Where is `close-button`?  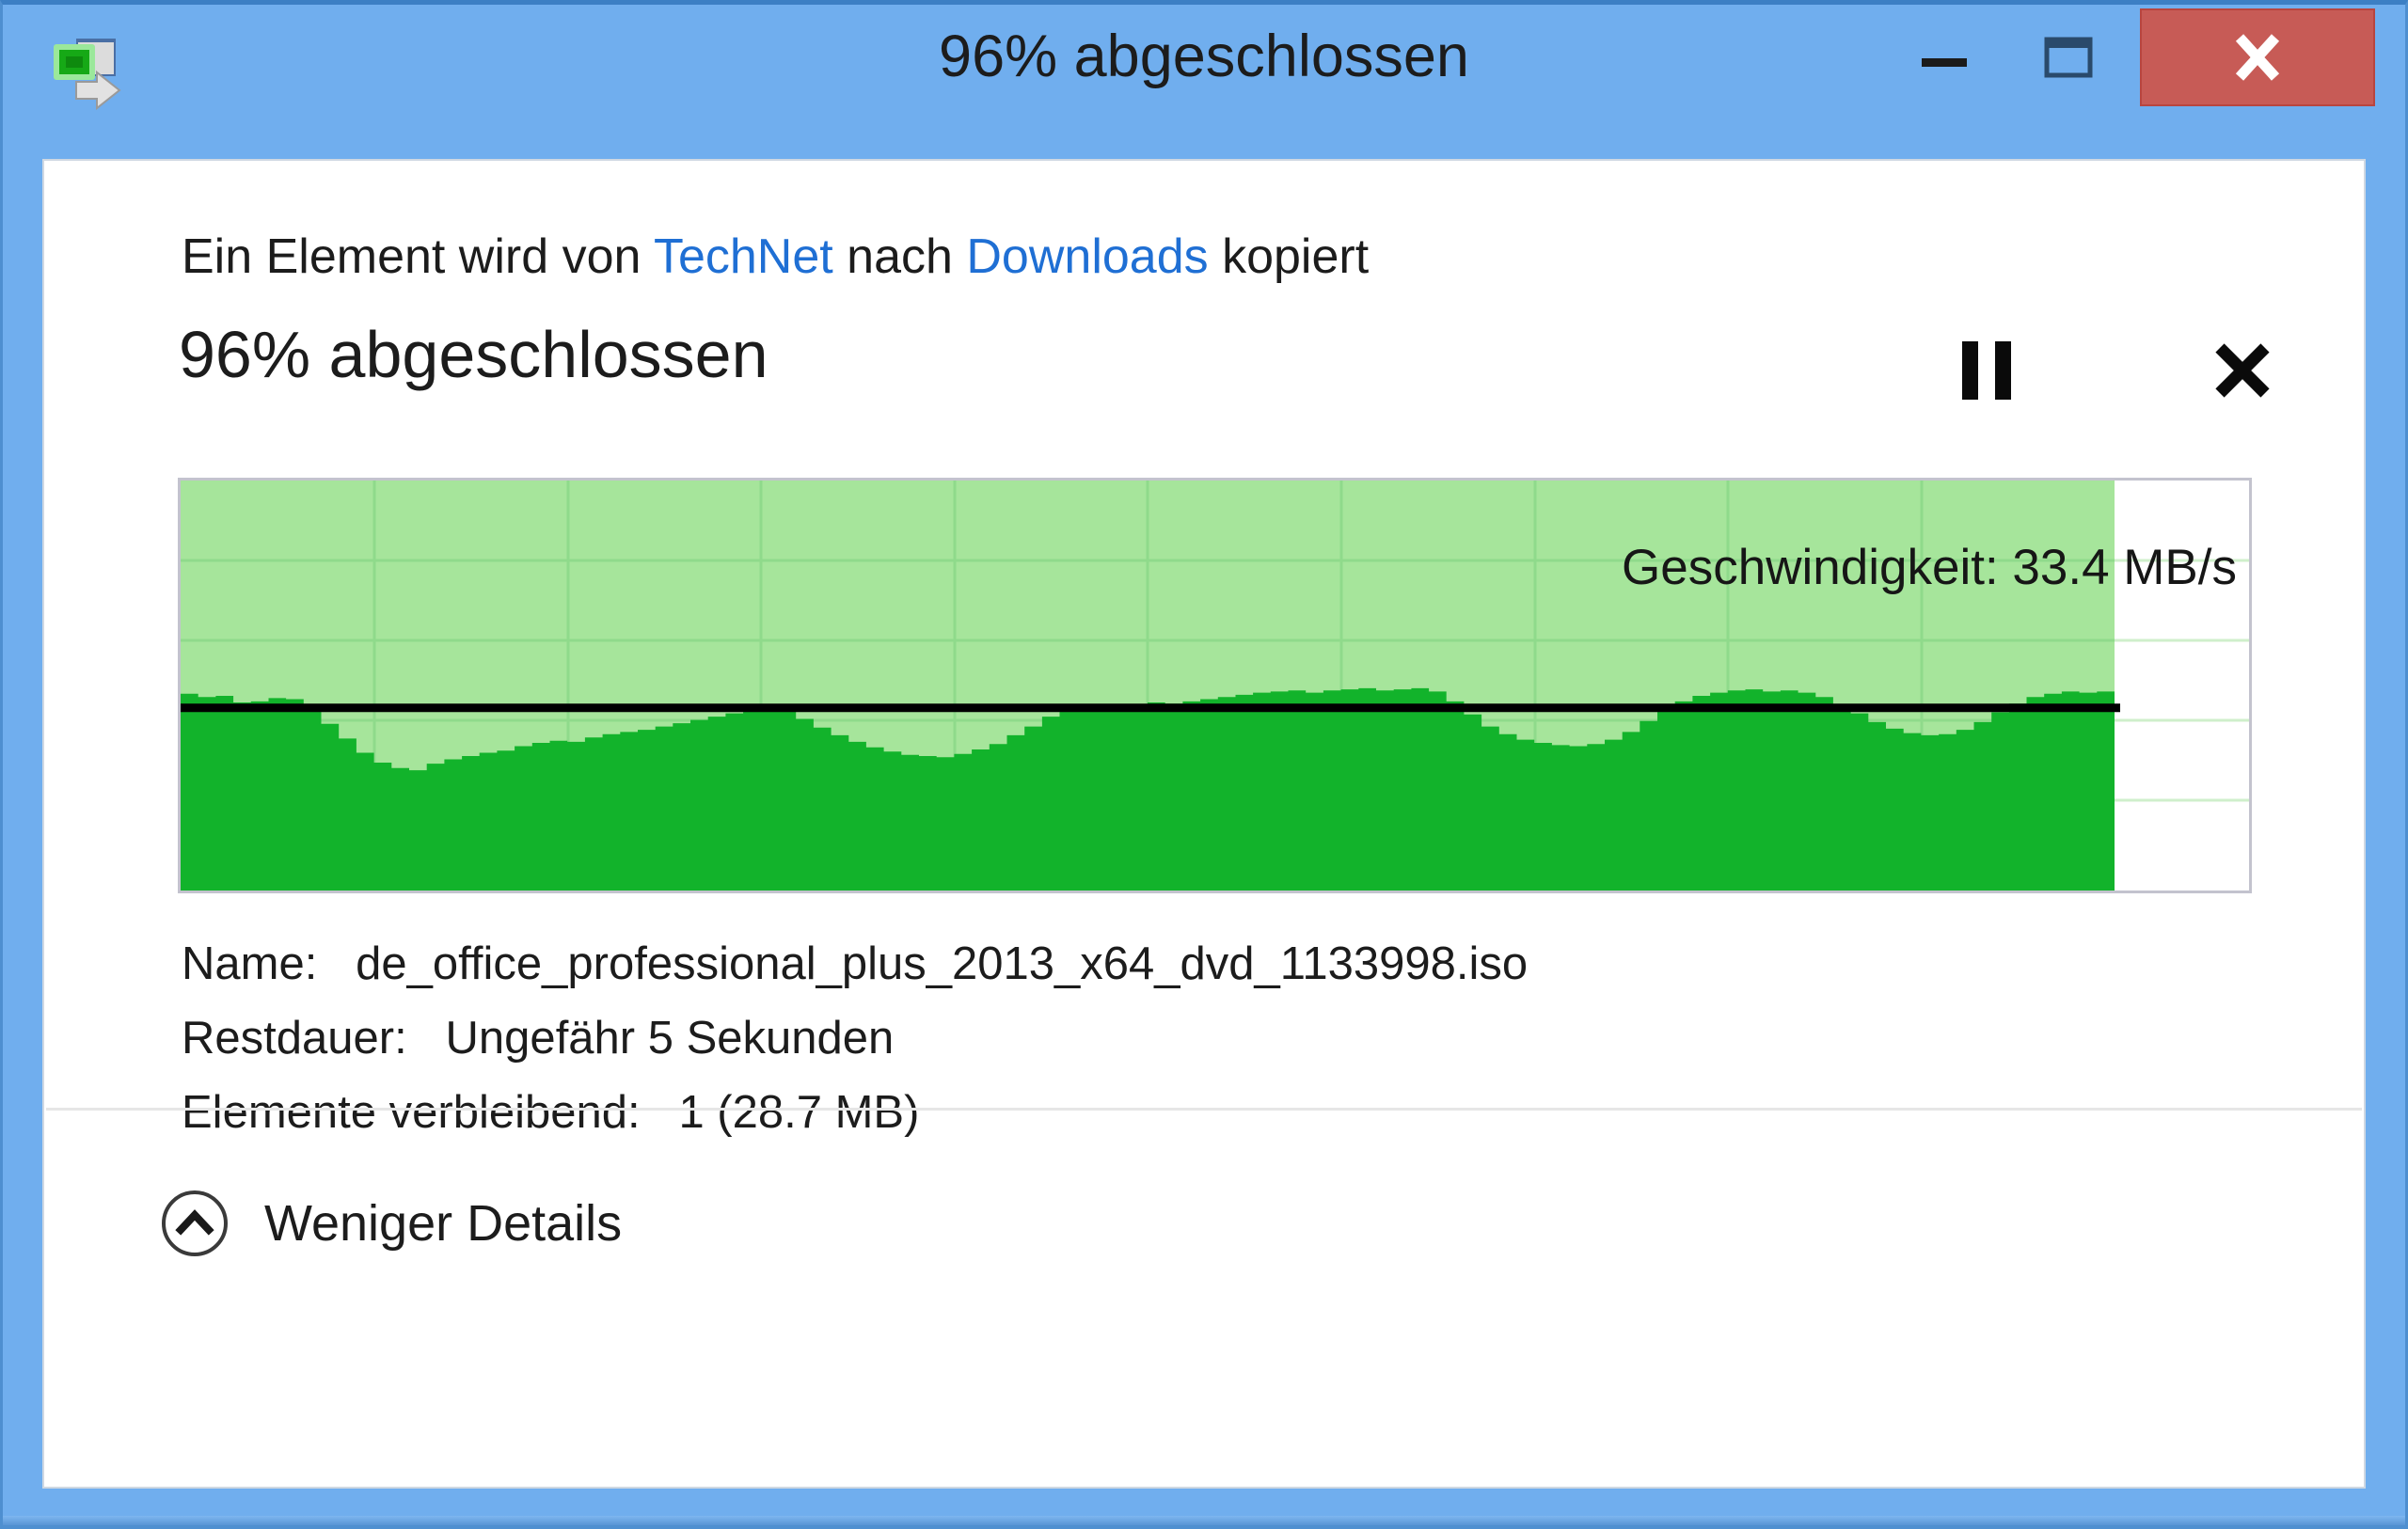 close-button is located at coordinates (2257, 57).